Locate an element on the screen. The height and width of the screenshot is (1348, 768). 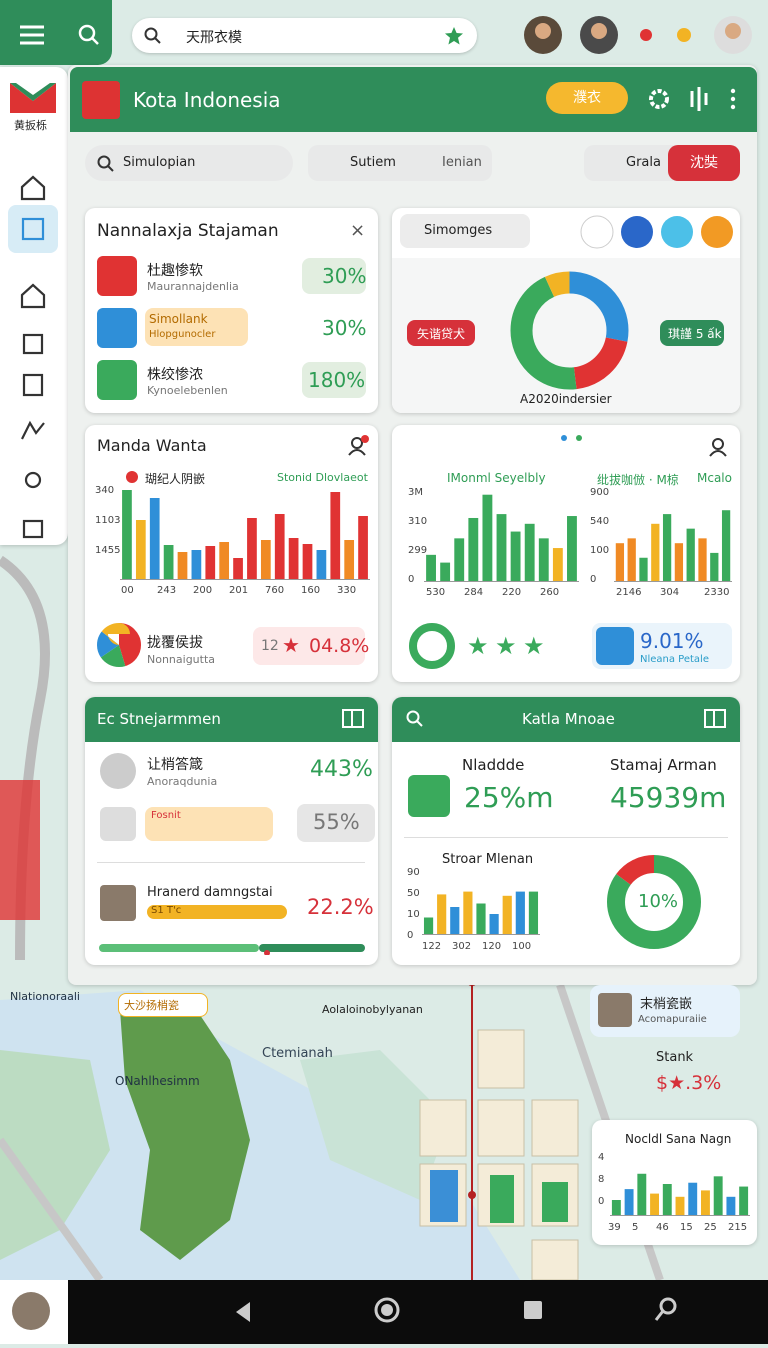
map-chart-card: Nocldl Sana Nagn 4 8 0 39 5 46 15 25 215 is located at coordinates (674, 1182).